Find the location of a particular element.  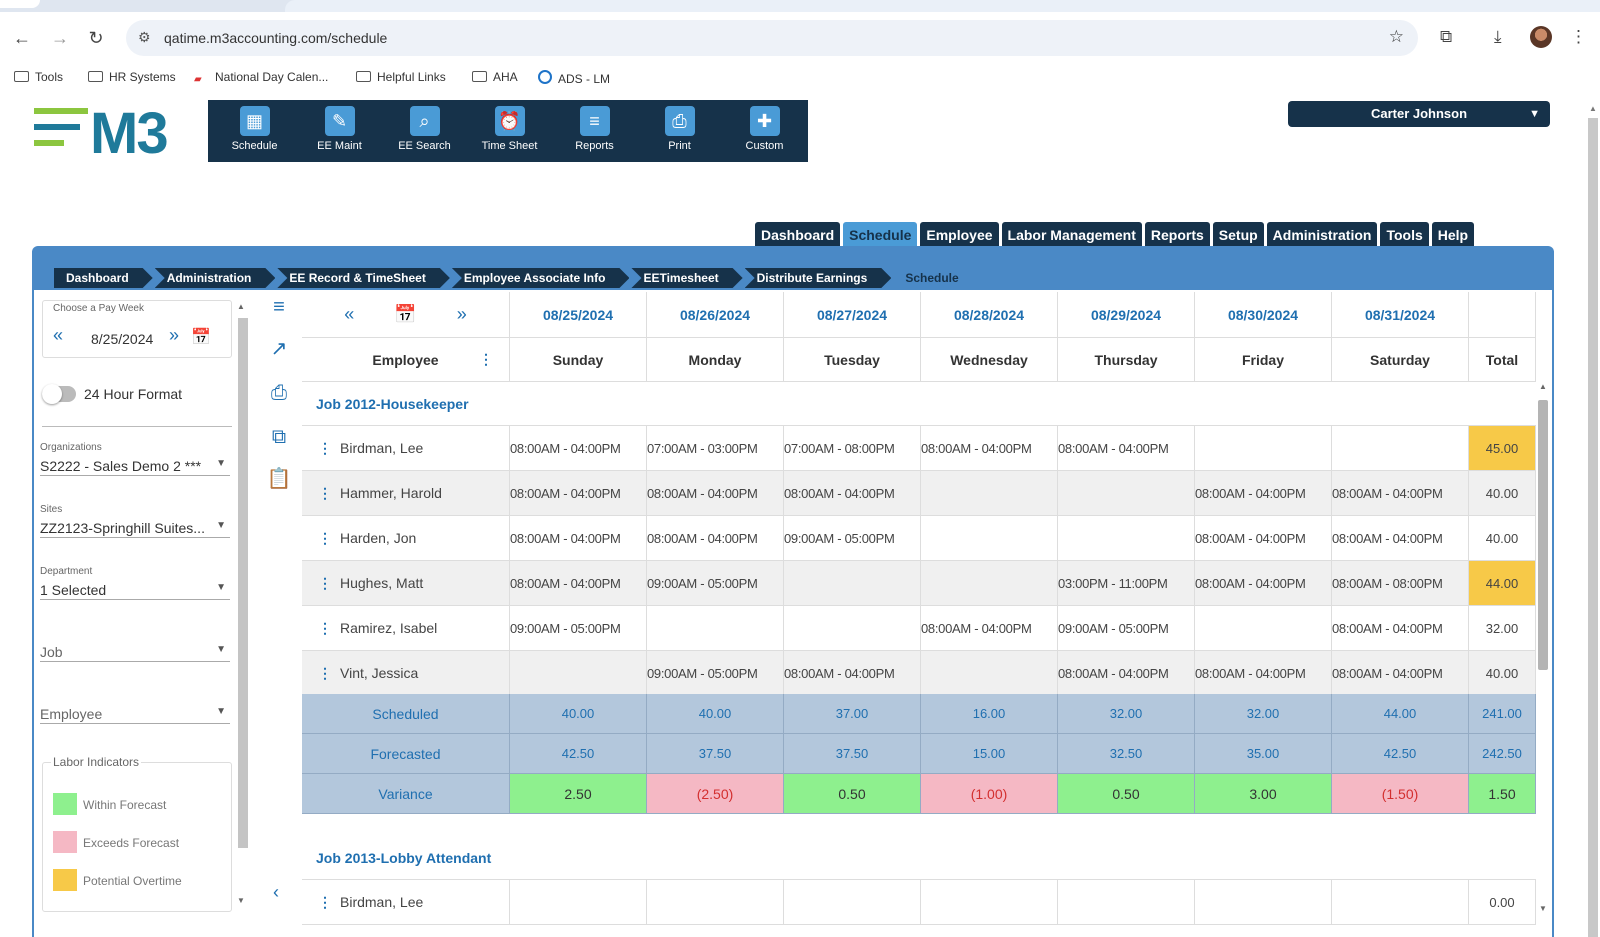

address-bar: ⚙ qatime.m3accounting.com/schedule ☆ is located at coordinates (772, 38).